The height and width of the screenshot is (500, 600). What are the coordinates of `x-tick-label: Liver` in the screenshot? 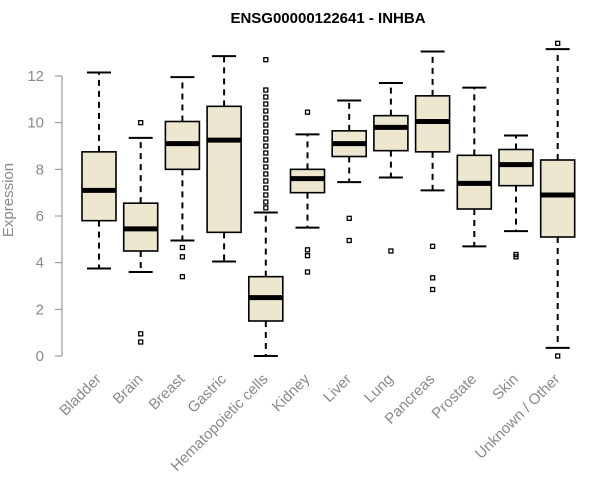 It's located at (337, 388).